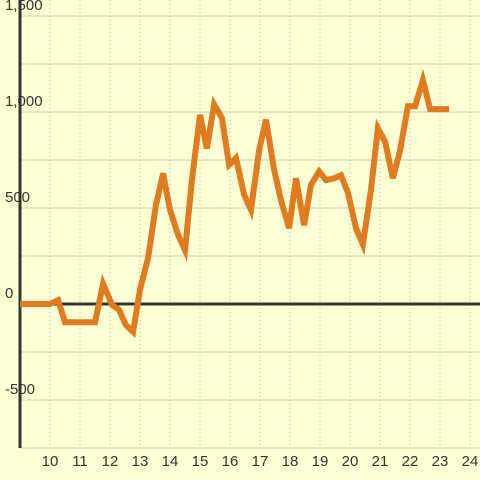  I want to click on x-tick-label: 22, so click(410, 461).